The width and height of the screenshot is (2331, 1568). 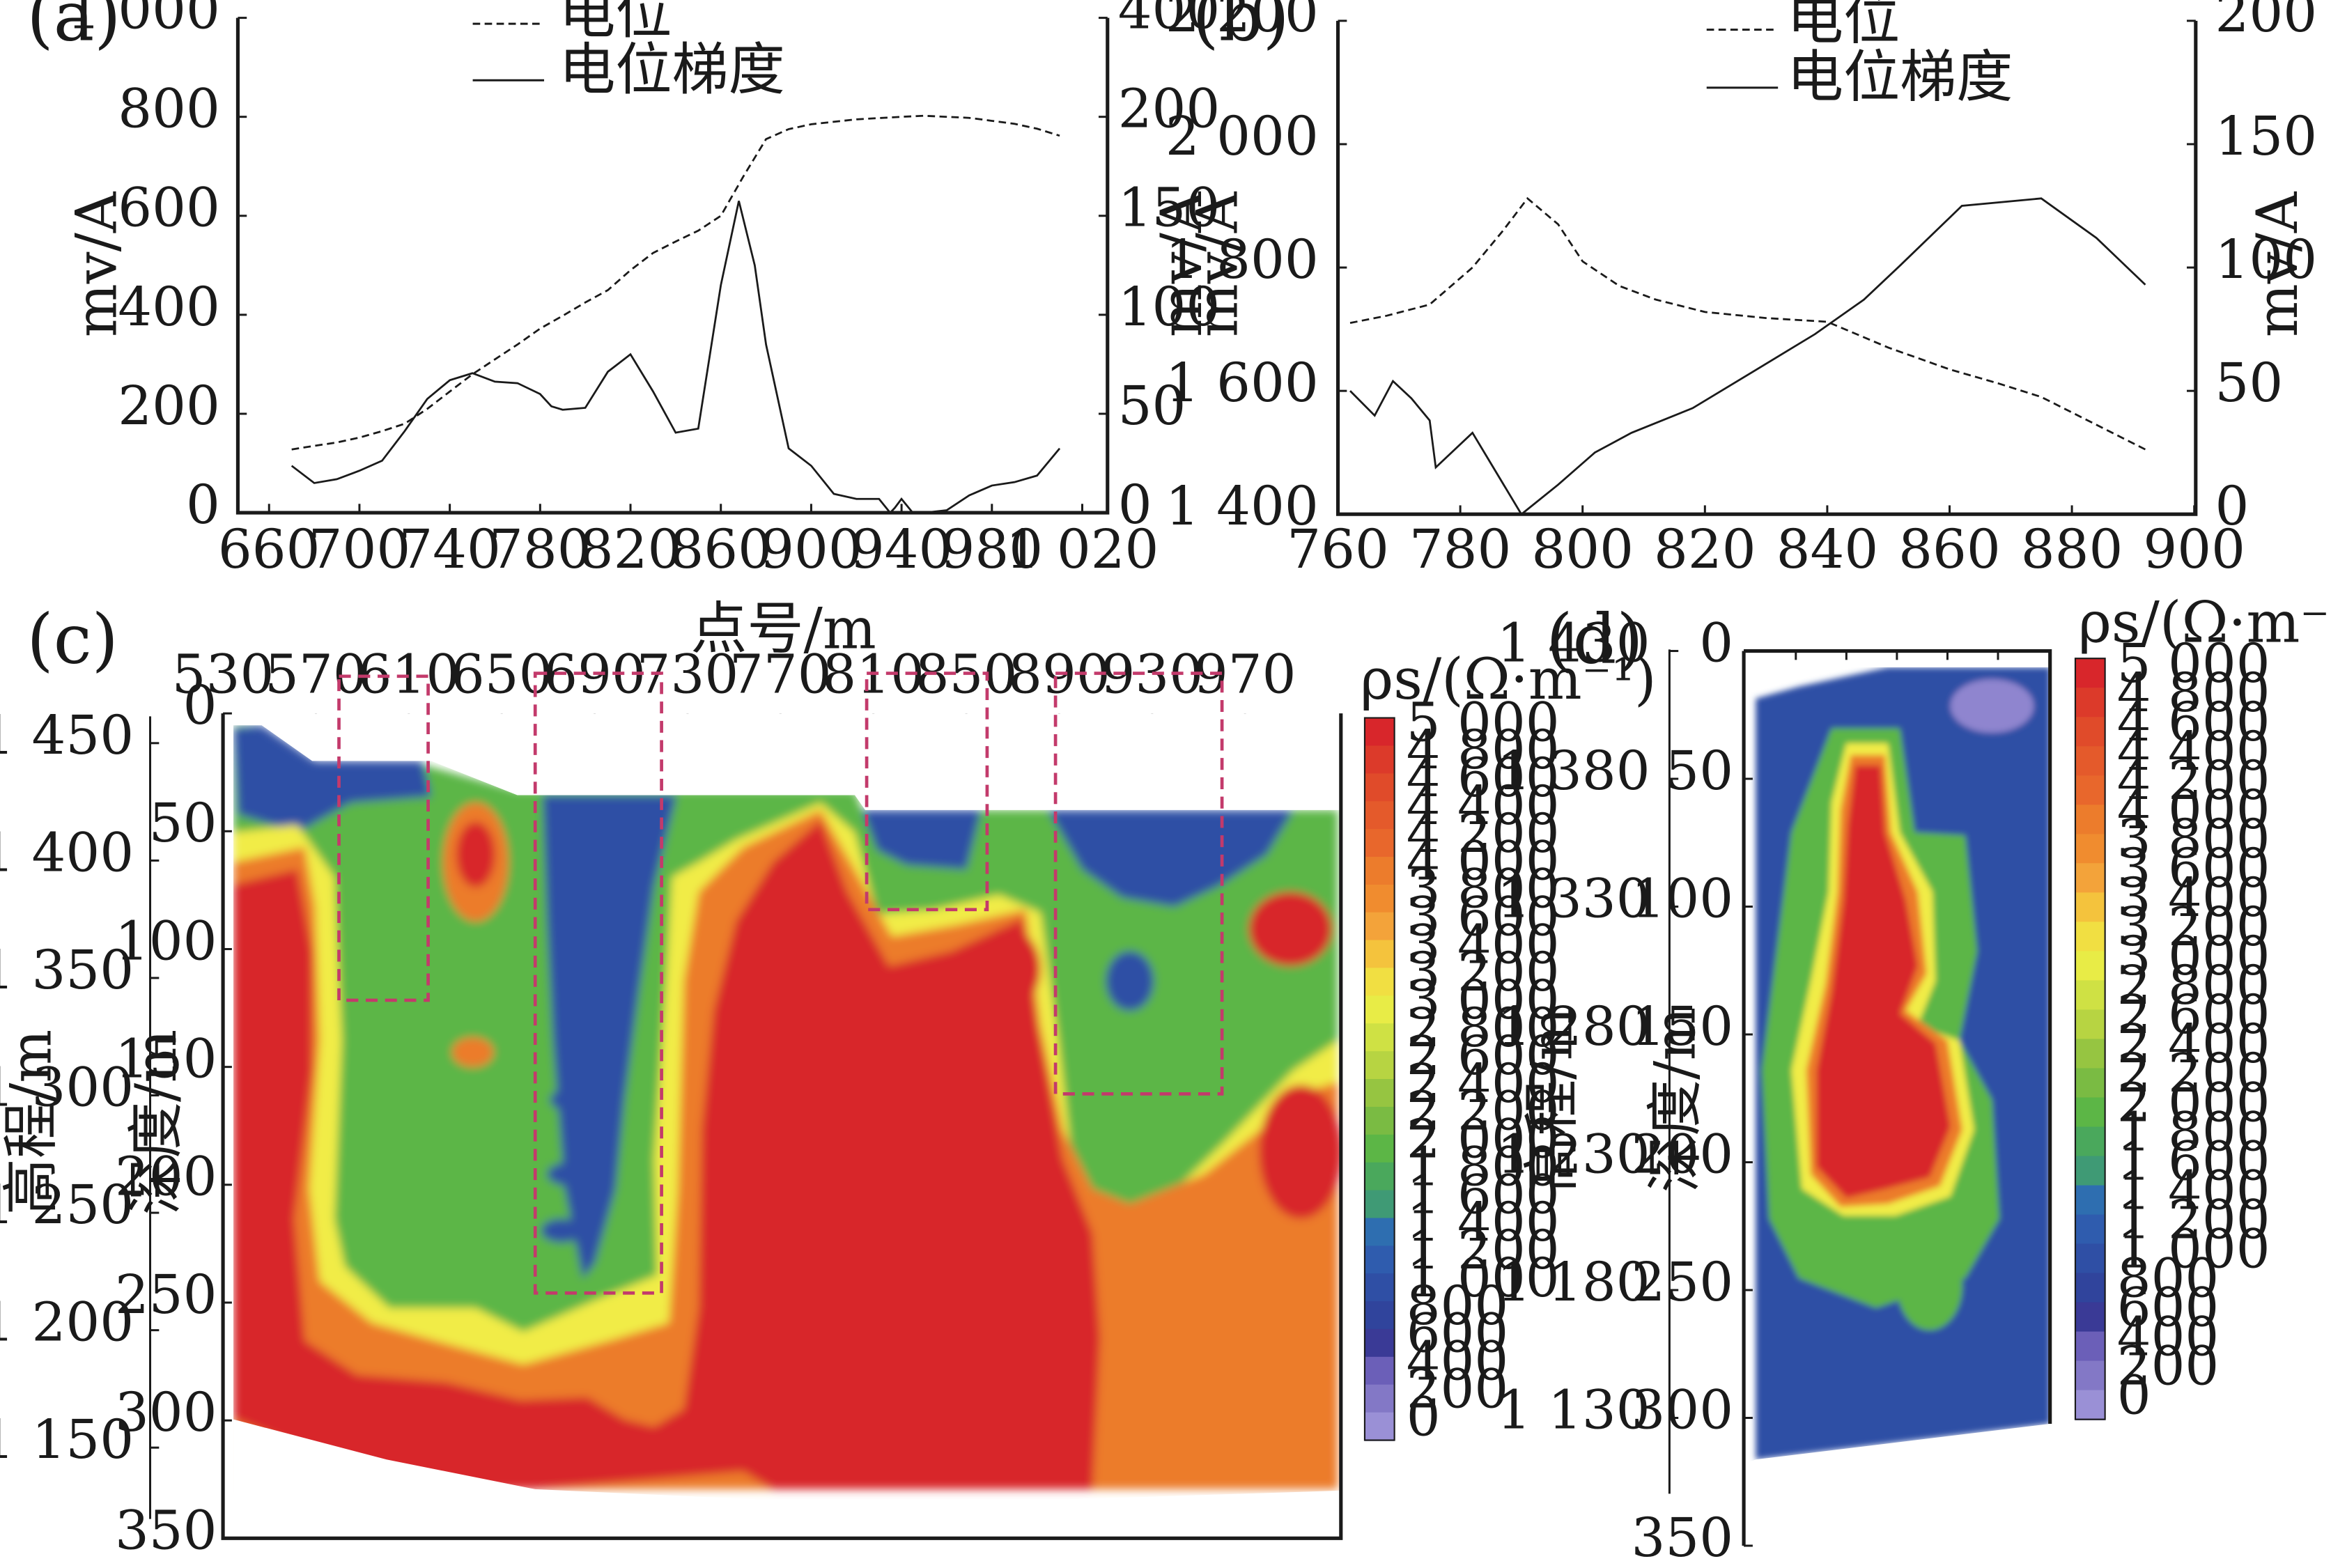 I want to click on panel-c-label: (c), so click(x=72, y=640).